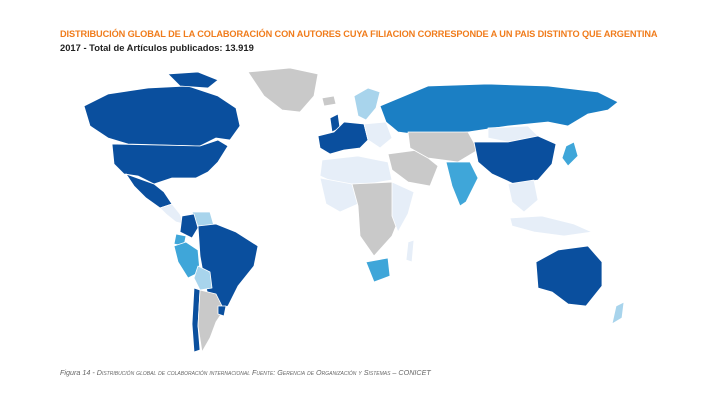 The width and height of the screenshot is (720, 400). I want to click on region-japan, so click(570, 154).